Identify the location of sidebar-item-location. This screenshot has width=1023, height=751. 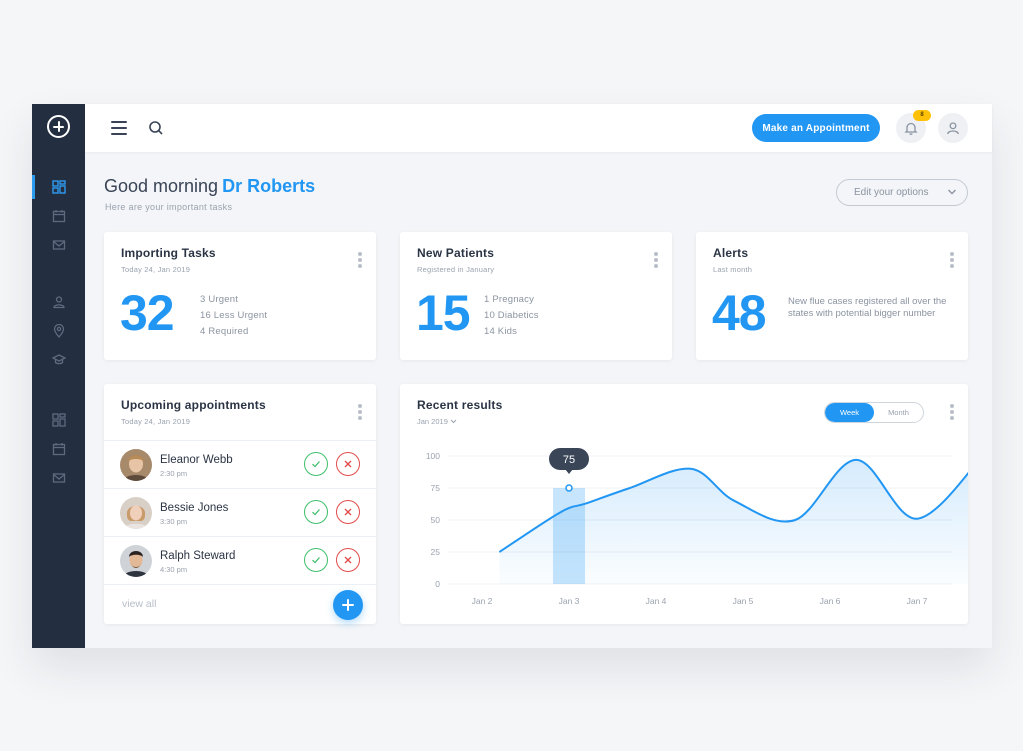
(58, 331).